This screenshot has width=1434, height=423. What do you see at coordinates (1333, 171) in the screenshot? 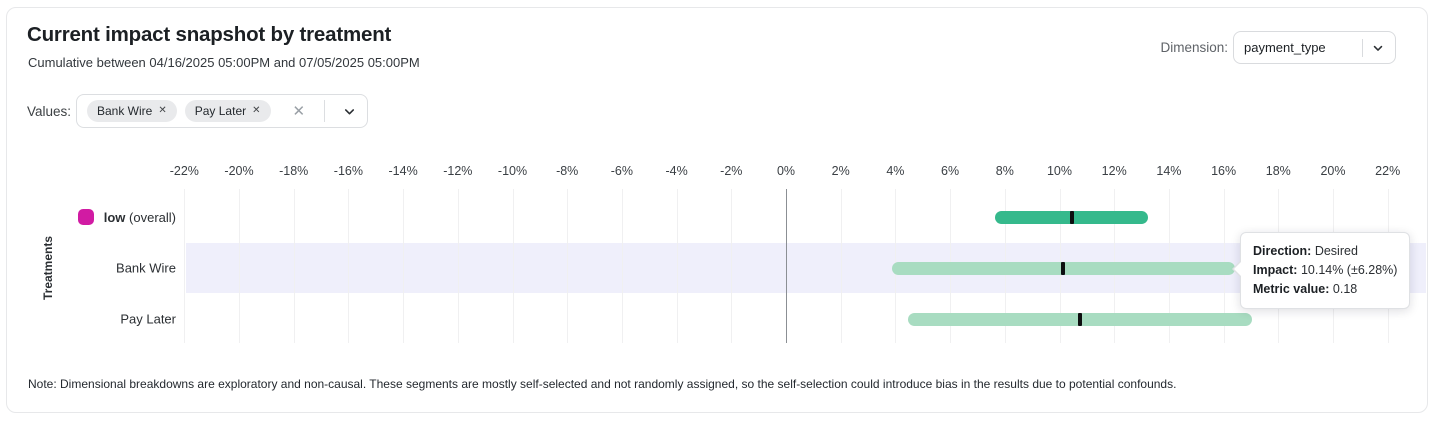
I see `x-axis-tick-label: 20%` at bounding box center [1333, 171].